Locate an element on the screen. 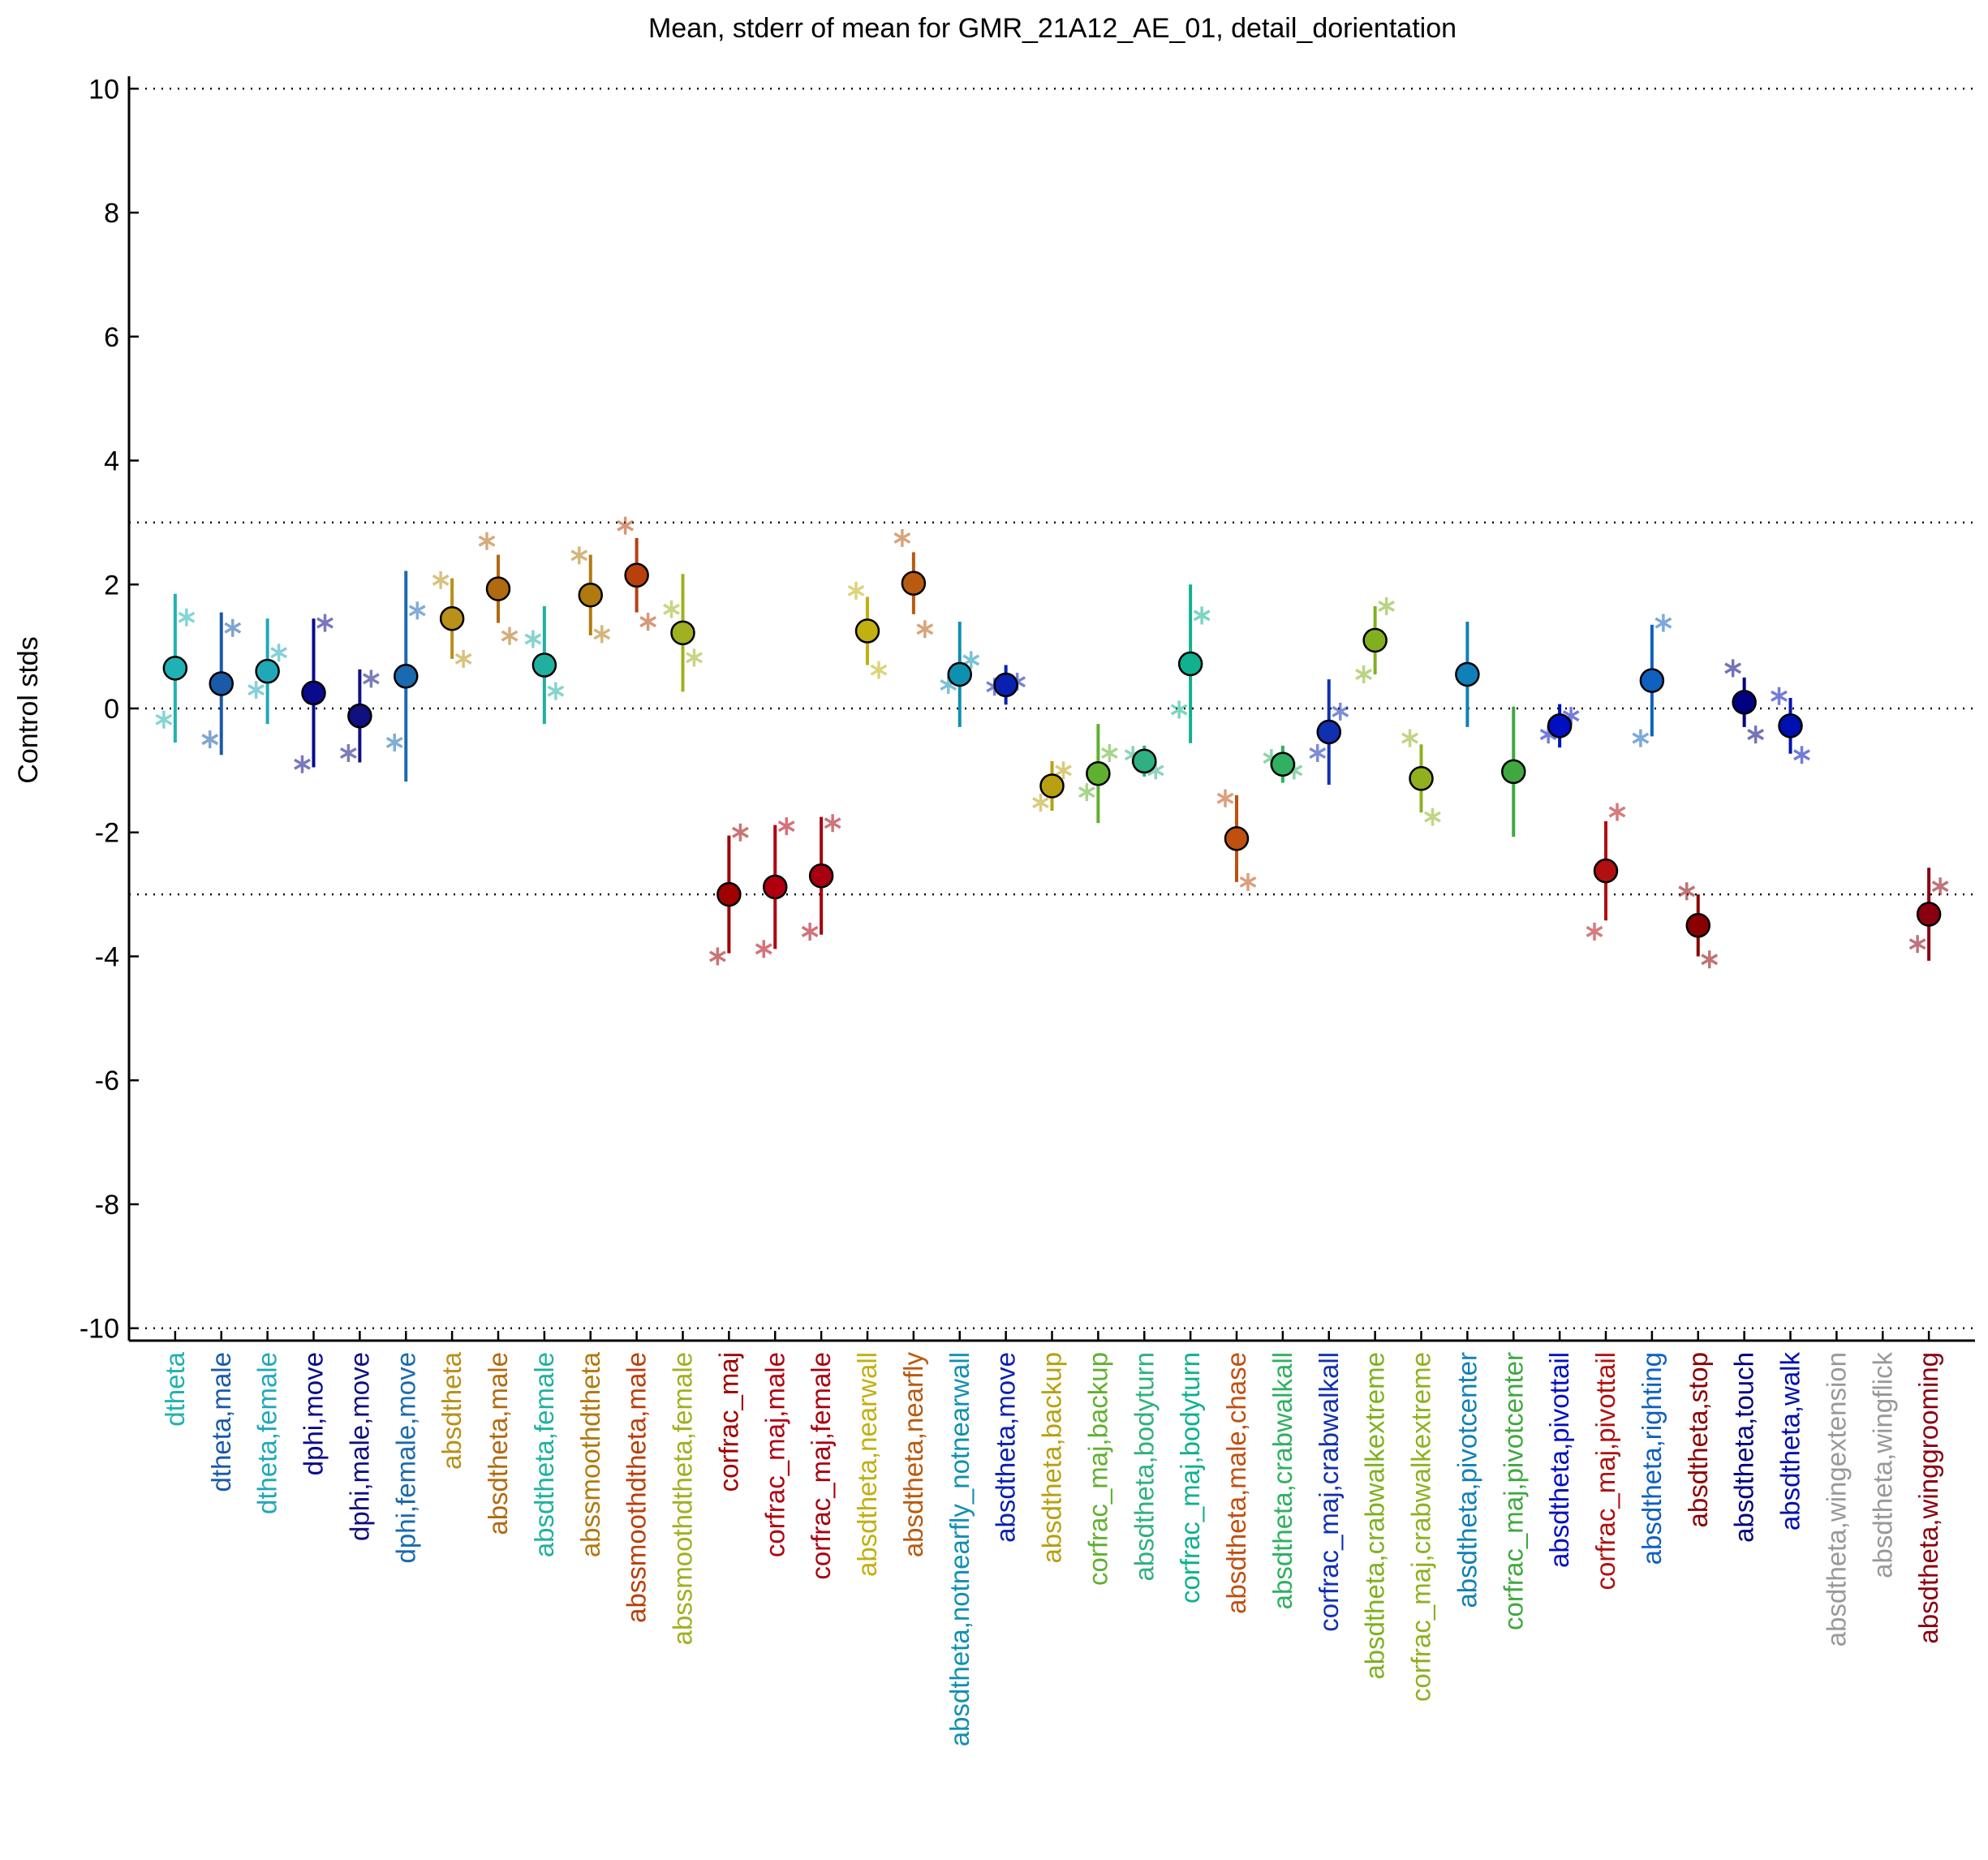  x-tick-label: corfrac_maj,bodyturn is located at coordinates (1190, 1478).